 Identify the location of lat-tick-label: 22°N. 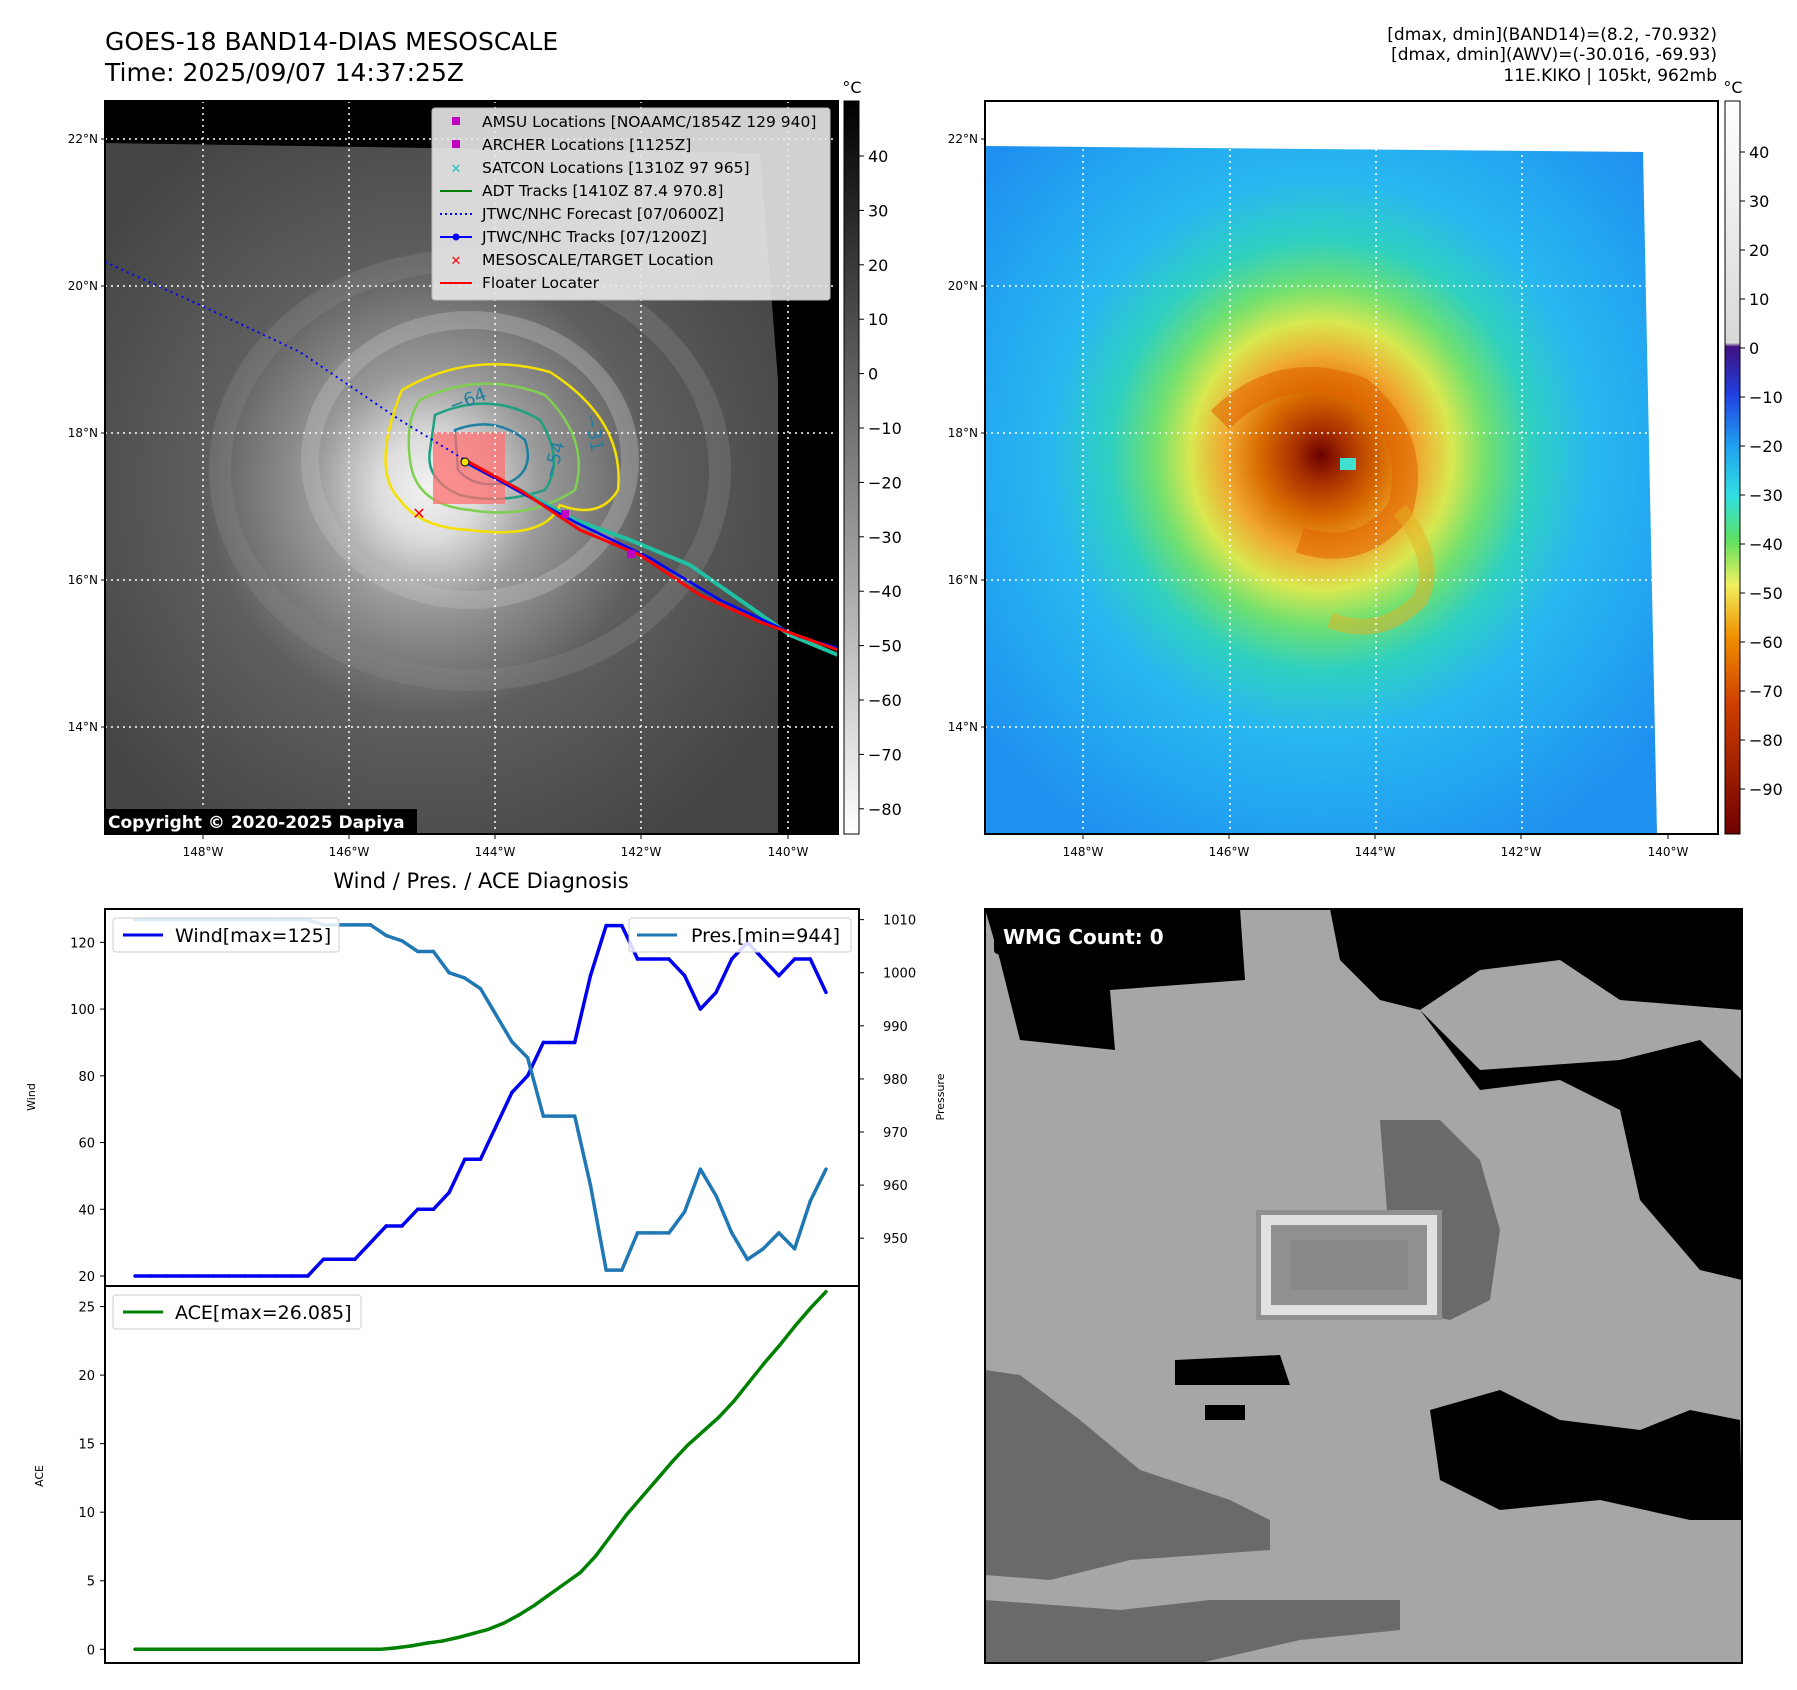
(963, 139).